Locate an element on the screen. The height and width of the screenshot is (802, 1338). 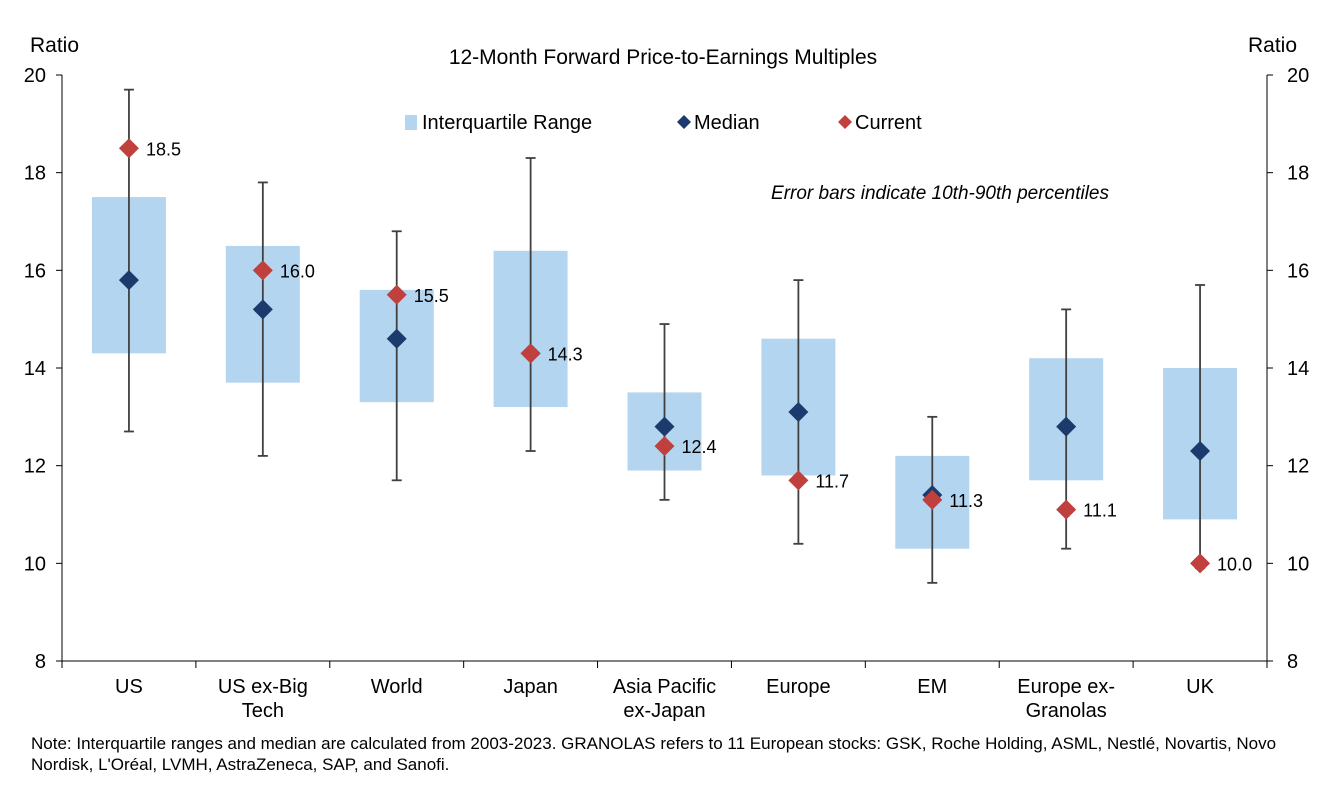
legend-median-swatch is located at coordinates (684, 122).